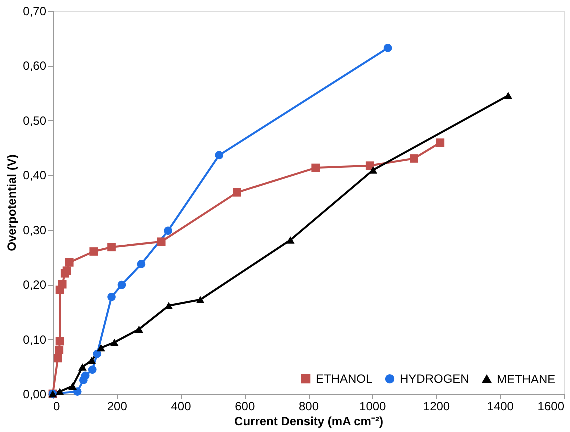  Describe the element at coordinates (35, 395) in the screenshot. I see `y-tick-label: 0,00` at that location.